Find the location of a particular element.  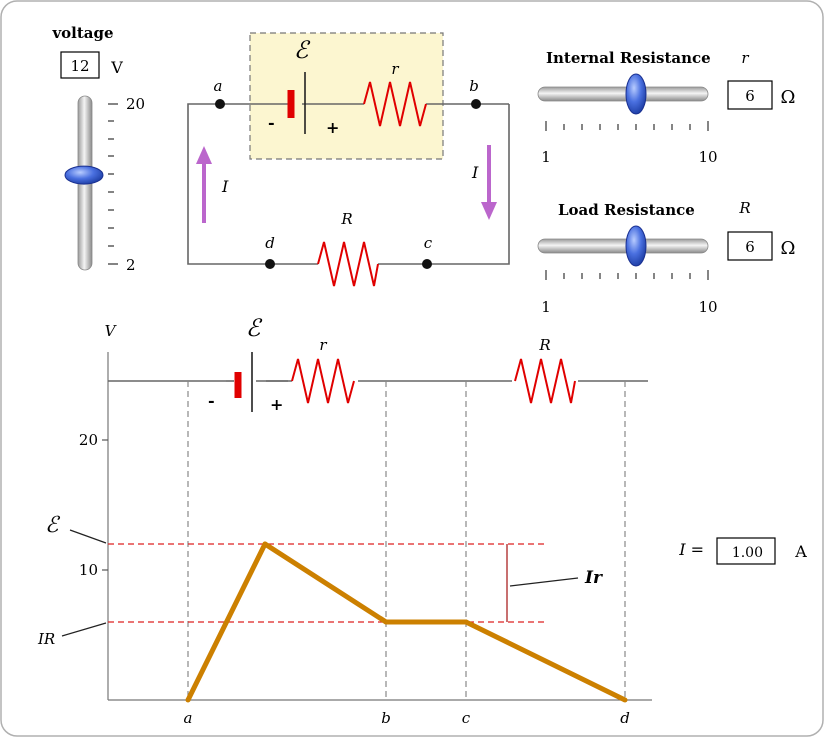

internal-resistance-value: 6 is located at coordinates (750, 96).